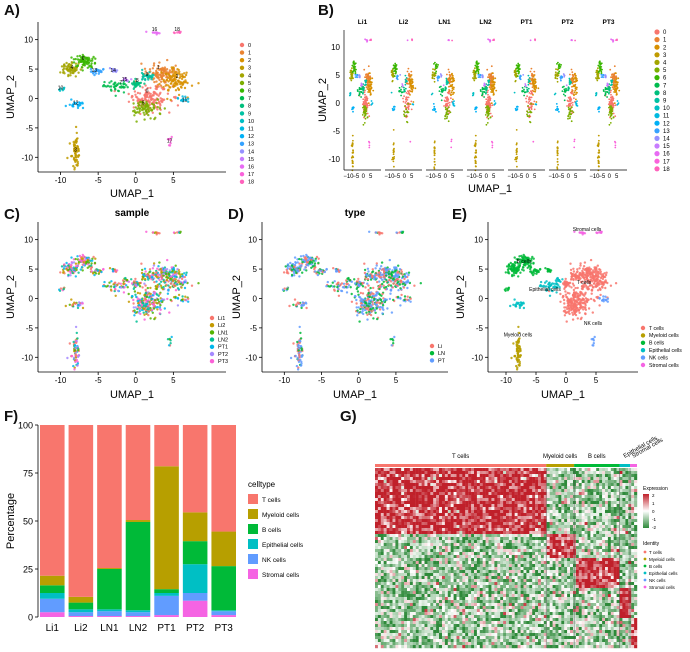 This screenshot has width=690, height=652. What do you see at coordinates (438, 177) in the screenshot?
I see `x-tick-label: −5` at bounding box center [438, 177].